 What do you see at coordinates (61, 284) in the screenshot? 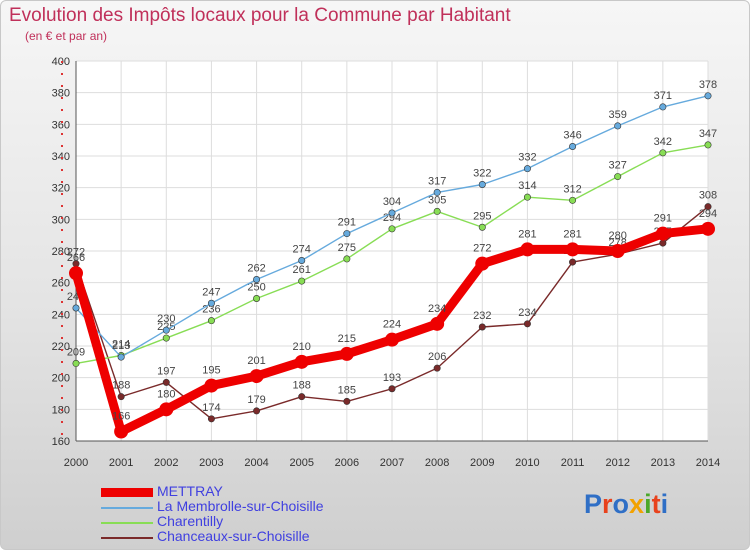
I see `y-tick-label: 260` at bounding box center [61, 284].